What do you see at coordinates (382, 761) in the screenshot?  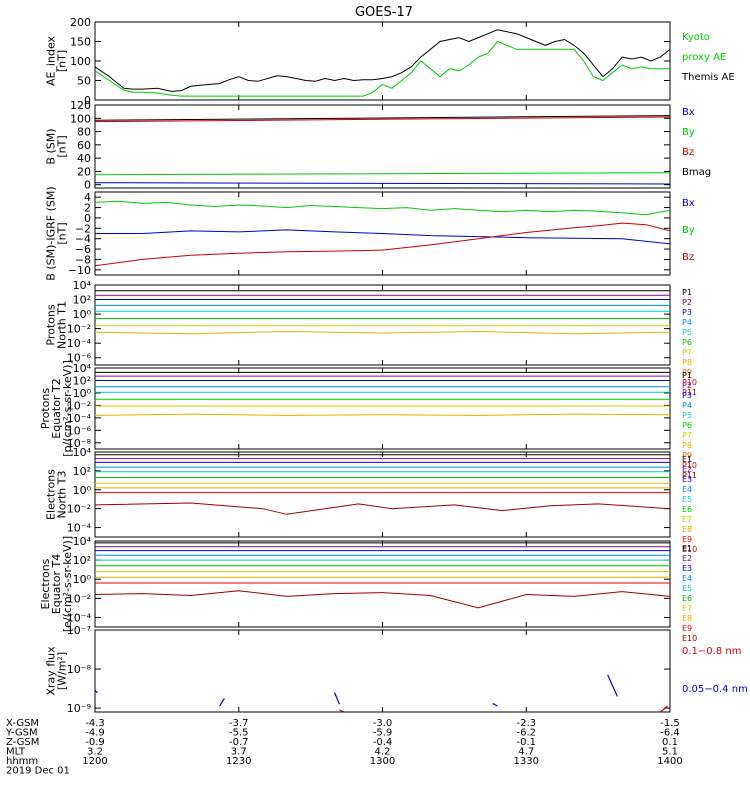 I see `ephemeris-value: 1300` at bounding box center [382, 761].